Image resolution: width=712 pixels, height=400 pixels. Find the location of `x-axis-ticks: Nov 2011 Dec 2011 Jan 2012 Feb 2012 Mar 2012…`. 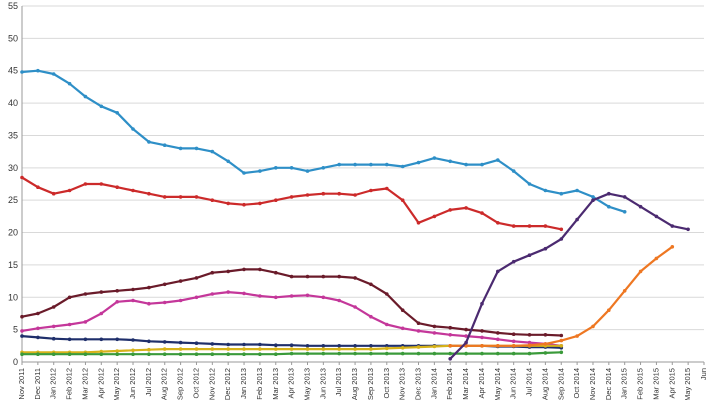

x-axis-ticks: Nov 2011 Dec 2011 Jan 2012 Feb 2012 Mar 2012… is located at coordinates (362, 381).